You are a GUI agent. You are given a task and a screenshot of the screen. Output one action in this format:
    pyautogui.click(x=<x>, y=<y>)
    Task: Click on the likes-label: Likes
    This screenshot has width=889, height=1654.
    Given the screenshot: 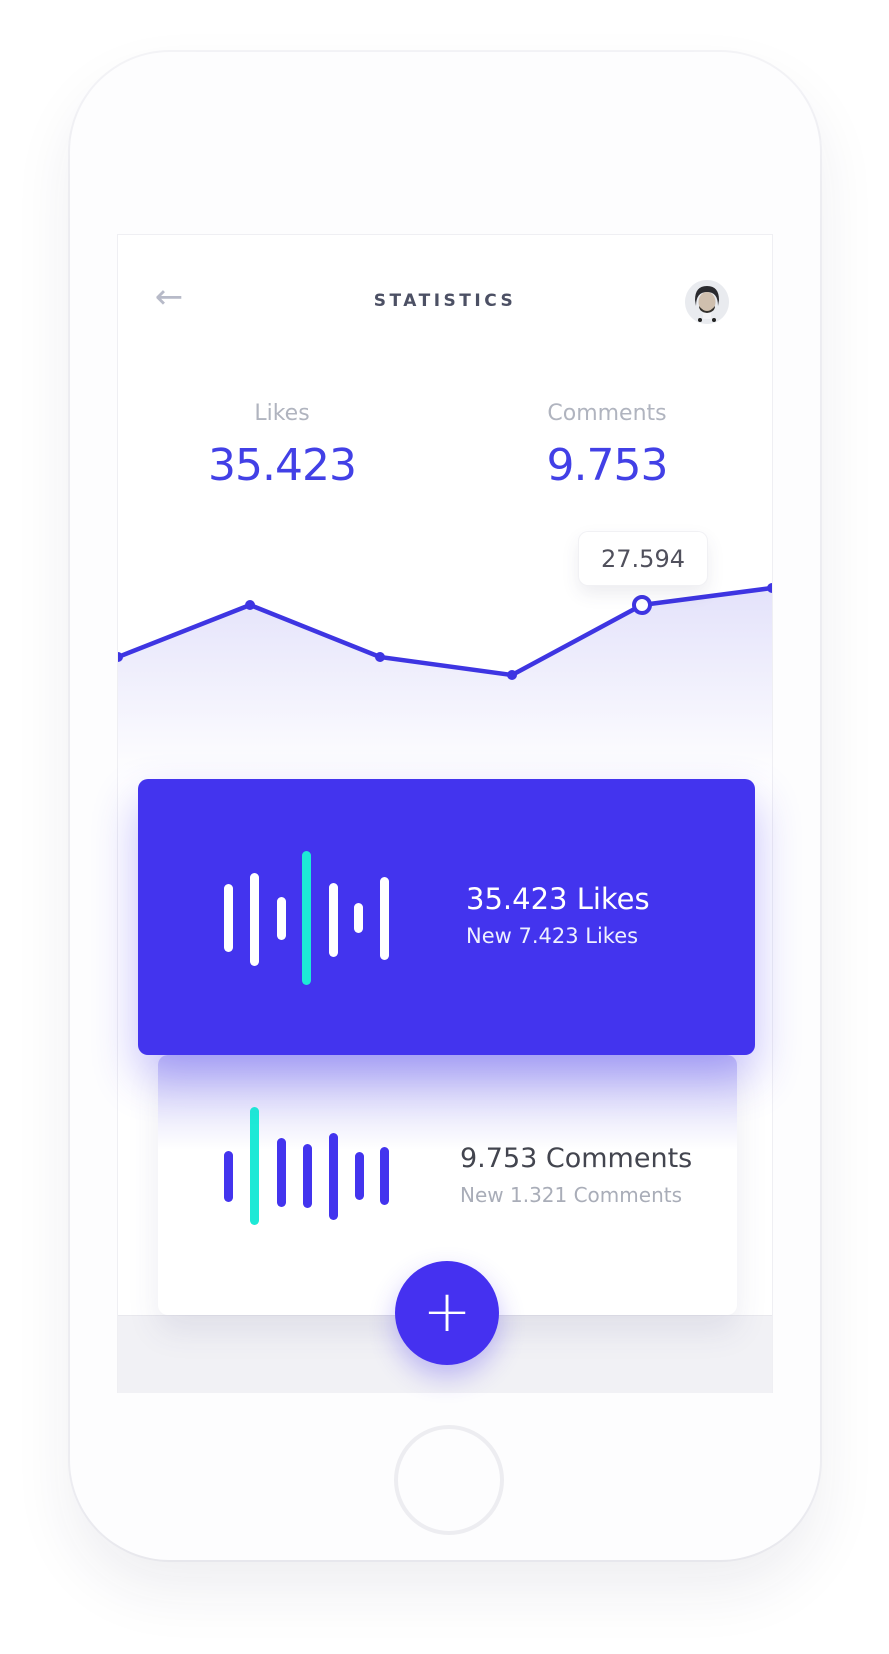 What is the action you would take?
    pyautogui.click(x=282, y=413)
    